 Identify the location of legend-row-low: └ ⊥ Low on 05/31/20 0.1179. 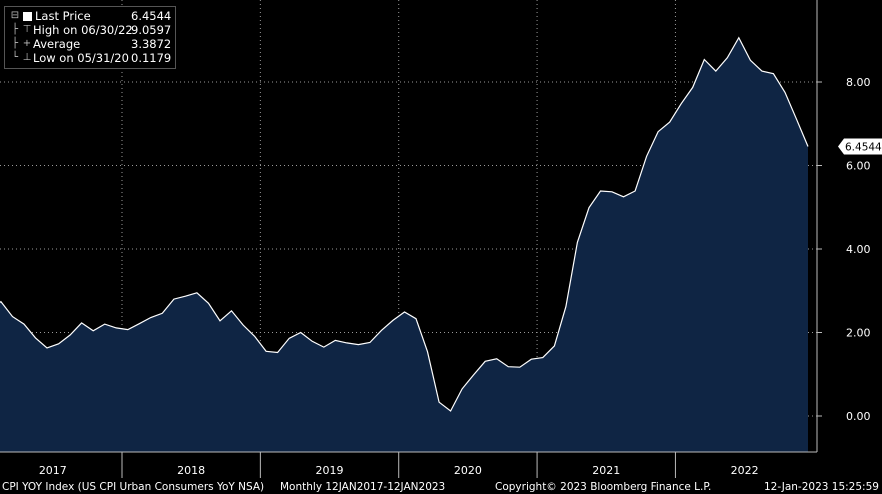
(90, 58).